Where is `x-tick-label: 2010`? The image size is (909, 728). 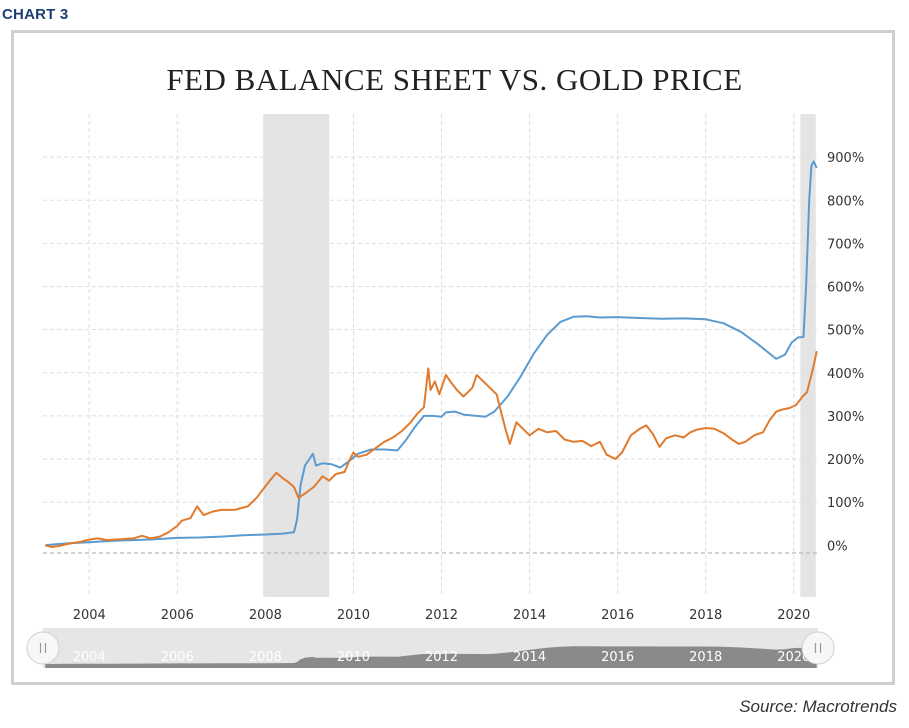 x-tick-label: 2010 is located at coordinates (353, 615).